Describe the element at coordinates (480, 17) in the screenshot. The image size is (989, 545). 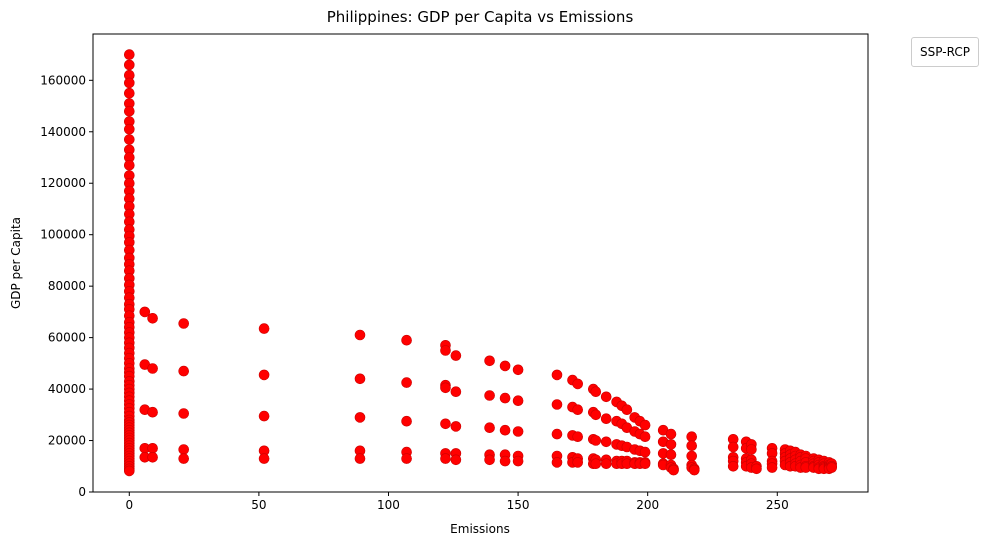
I see `chart-title: Philippines: GDP per Capita vs Emissions` at that location.